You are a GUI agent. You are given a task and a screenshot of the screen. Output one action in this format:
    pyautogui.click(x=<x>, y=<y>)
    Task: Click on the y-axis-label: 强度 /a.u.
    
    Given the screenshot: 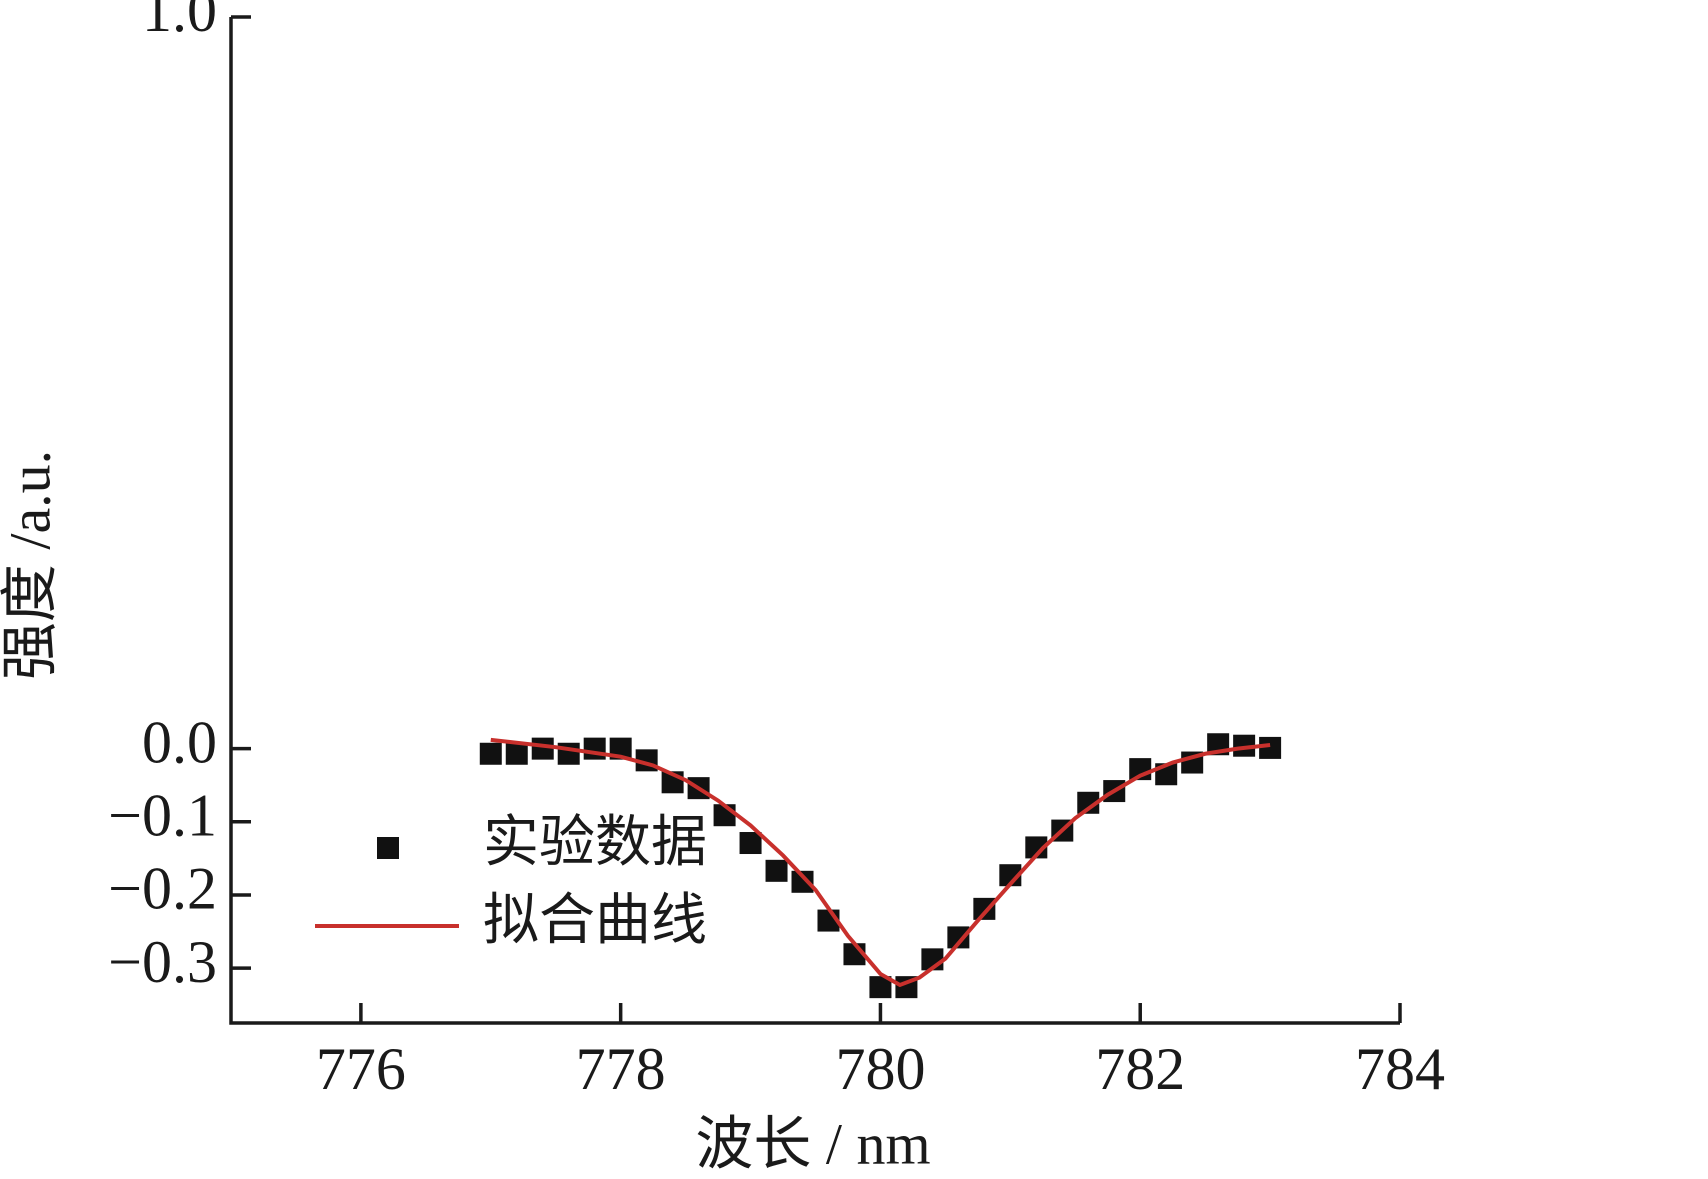 What is the action you would take?
    pyautogui.click(x=31, y=565)
    